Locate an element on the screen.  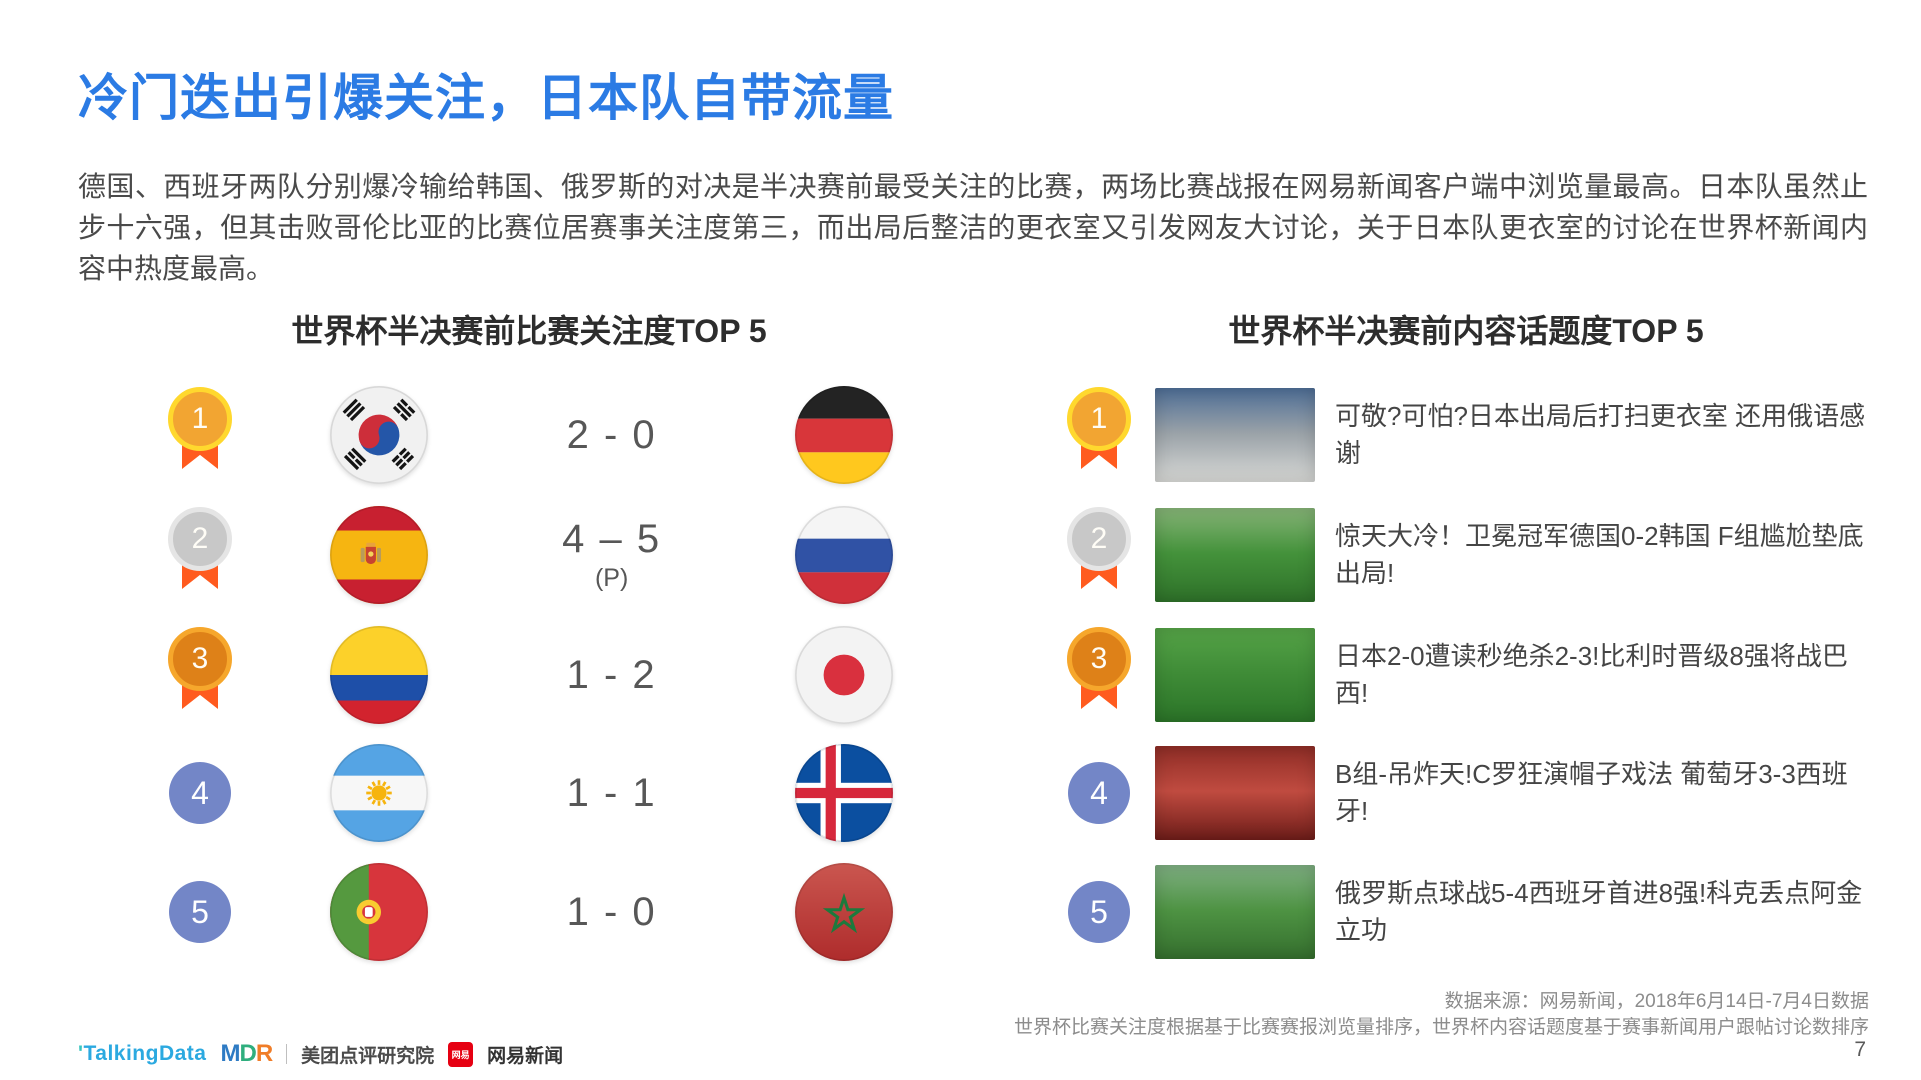
talkingdata-tick-icon: ' is located at coordinates (81, 1053).